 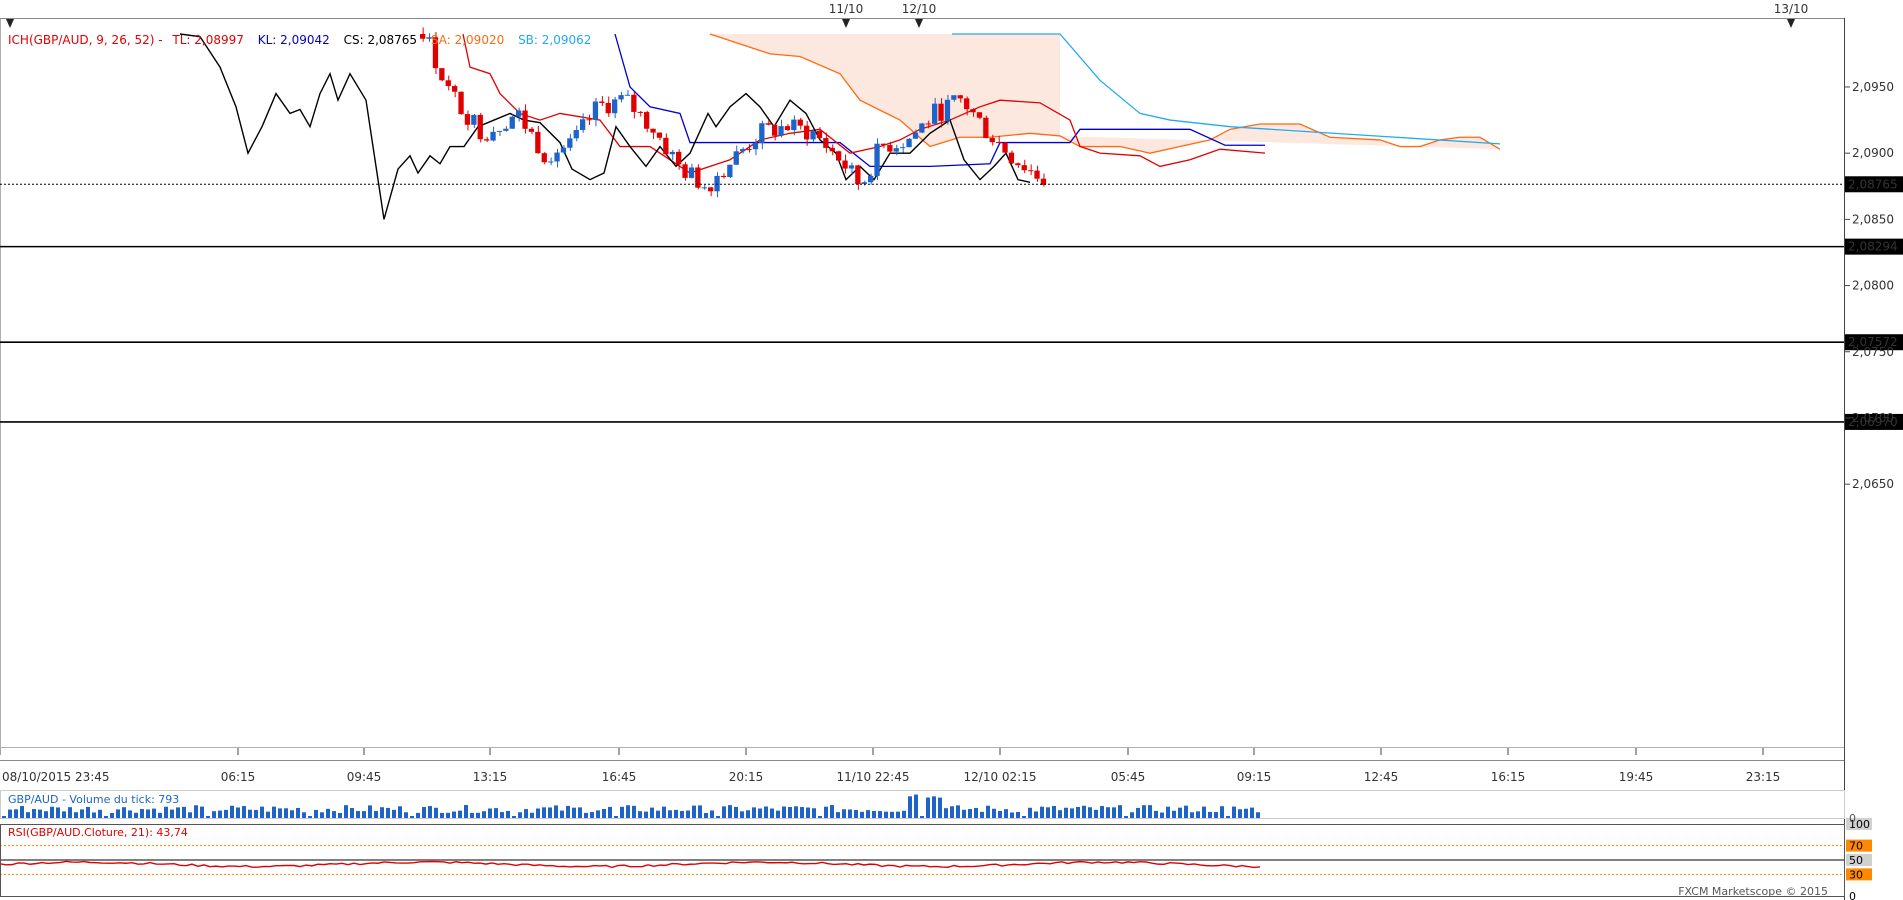 I want to click on level-price-label: 2,08294, so click(x=1873, y=247).